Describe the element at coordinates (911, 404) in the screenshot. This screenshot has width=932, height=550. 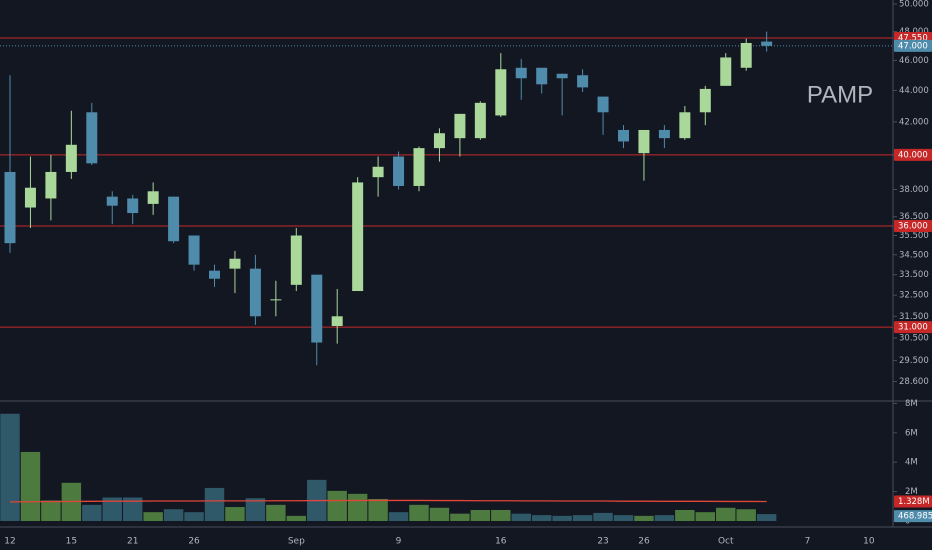
I see `volume-tick-label: 8M` at that location.